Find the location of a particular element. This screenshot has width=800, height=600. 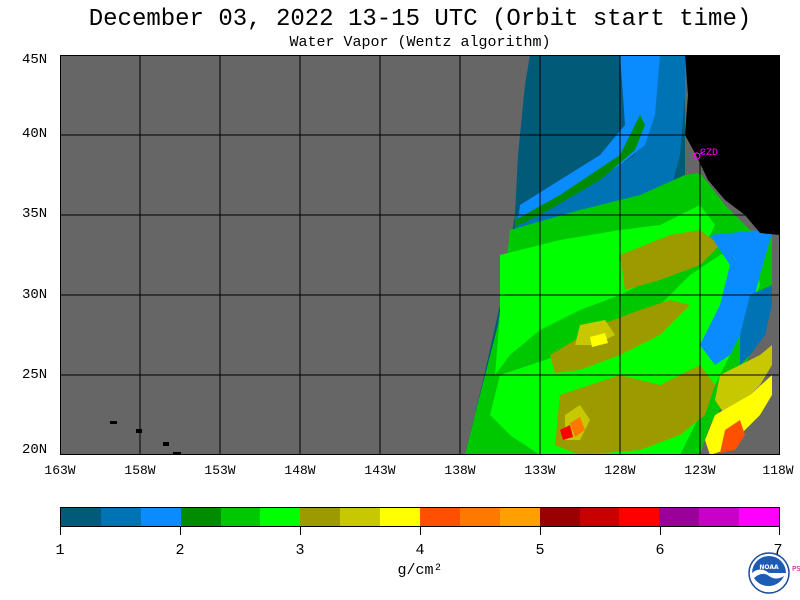

lon-label-138w: 138W is located at coordinates (460, 470).